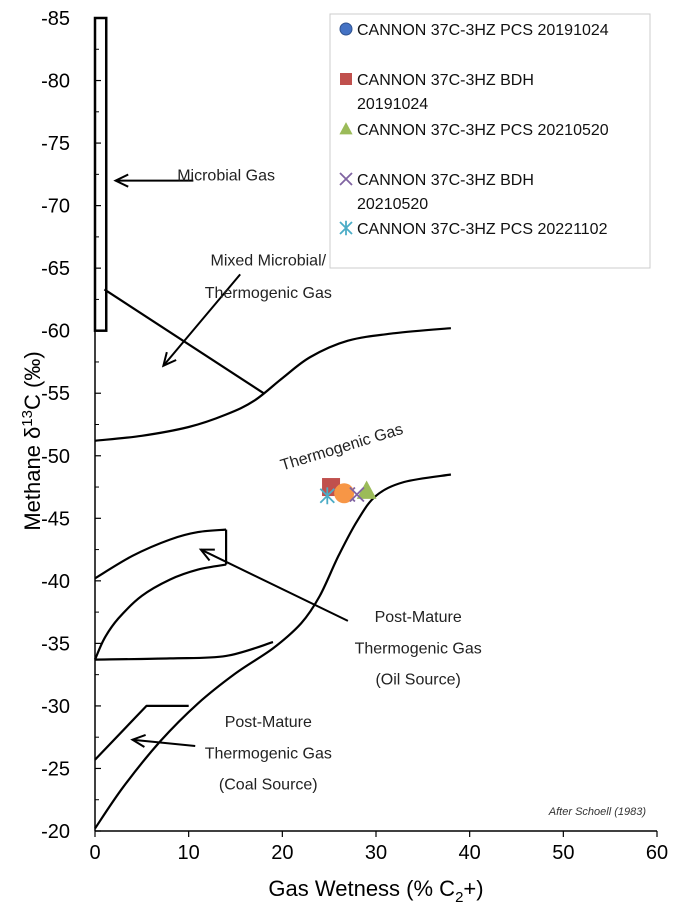  I want to click on legend-marker-circle, so click(346, 29).